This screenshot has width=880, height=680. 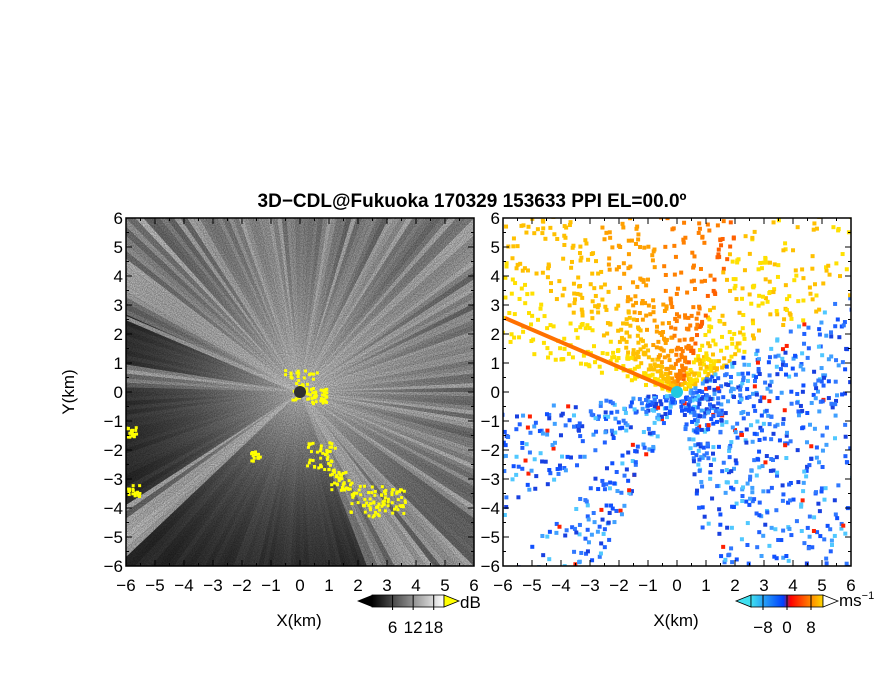 What do you see at coordinates (118, 305) in the screenshot?
I see `snr-y-tick-label: 3` at bounding box center [118, 305].